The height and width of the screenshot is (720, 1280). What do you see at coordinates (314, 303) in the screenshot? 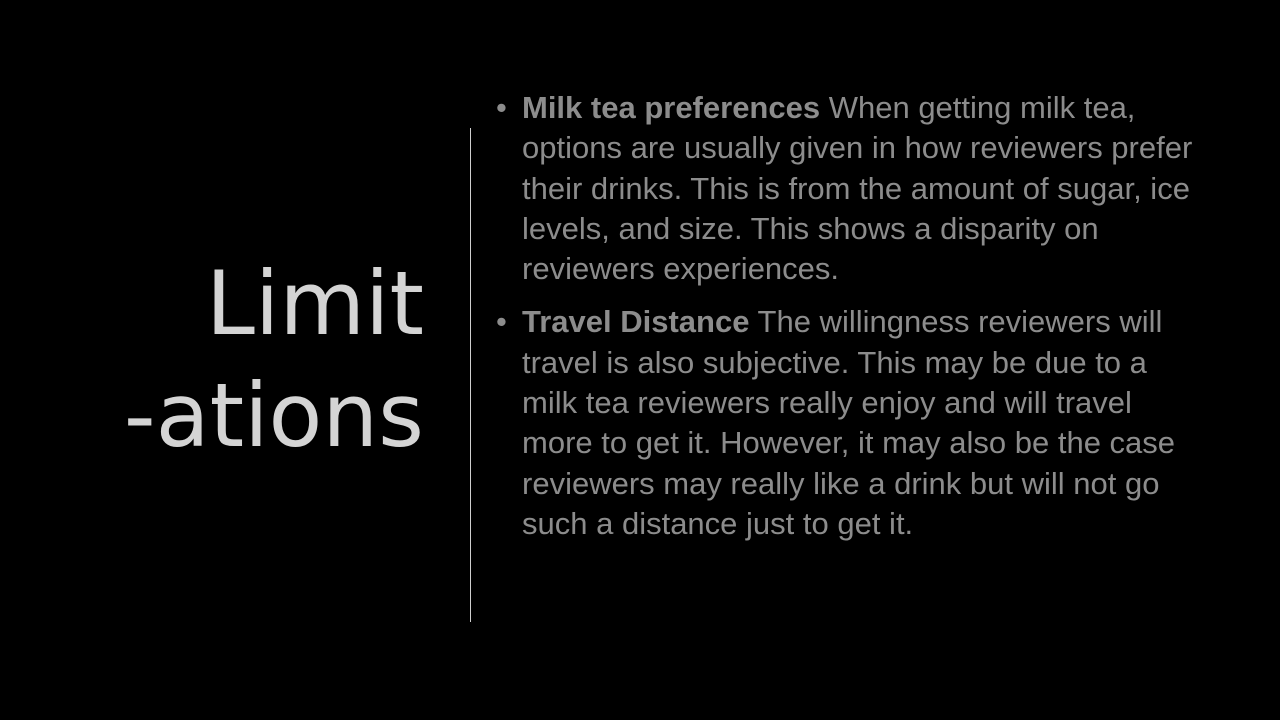
I see `slide-title-line-1: Limit` at bounding box center [314, 303].